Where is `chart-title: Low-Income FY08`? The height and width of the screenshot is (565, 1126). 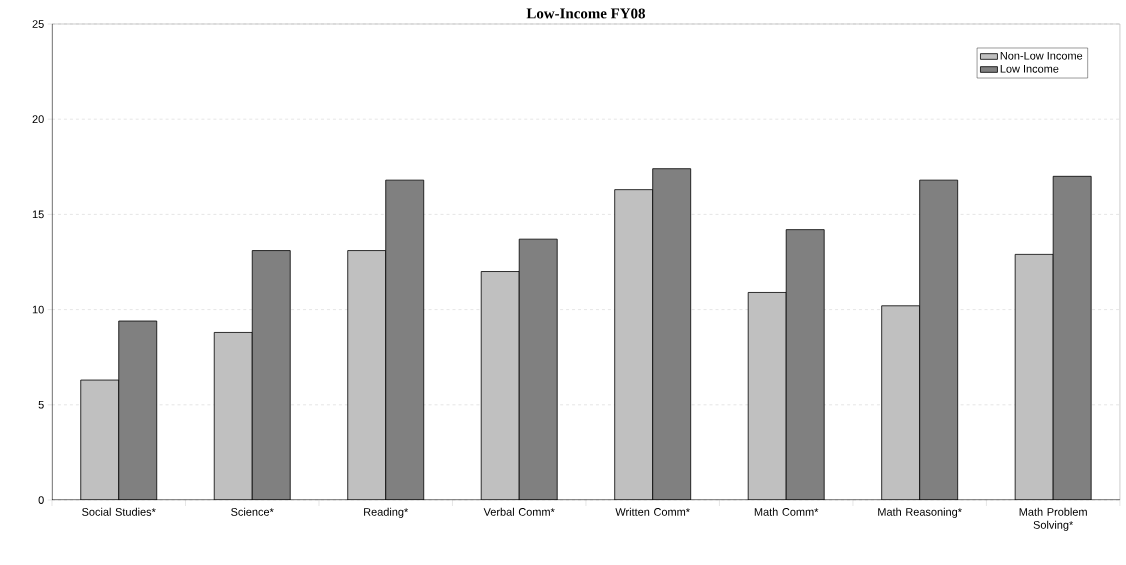
chart-title: Low-Income FY08 is located at coordinates (585, 13).